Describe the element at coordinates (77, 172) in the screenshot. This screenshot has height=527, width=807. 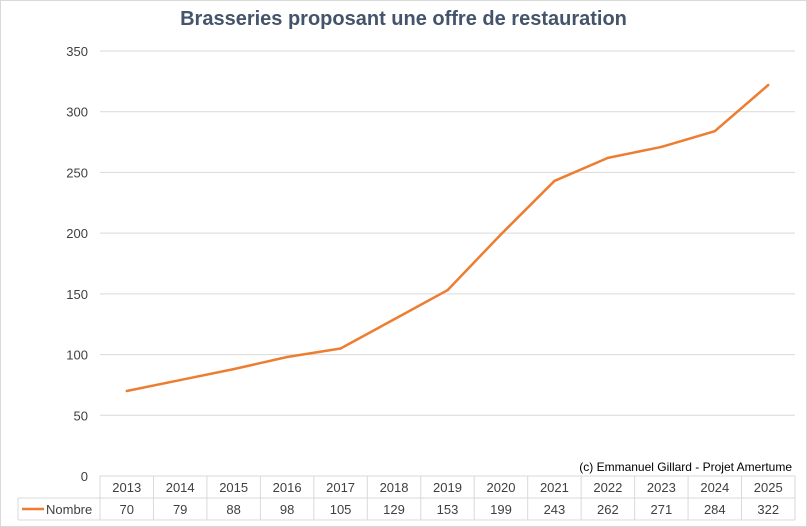
I see `y-tick-label: 250` at that location.